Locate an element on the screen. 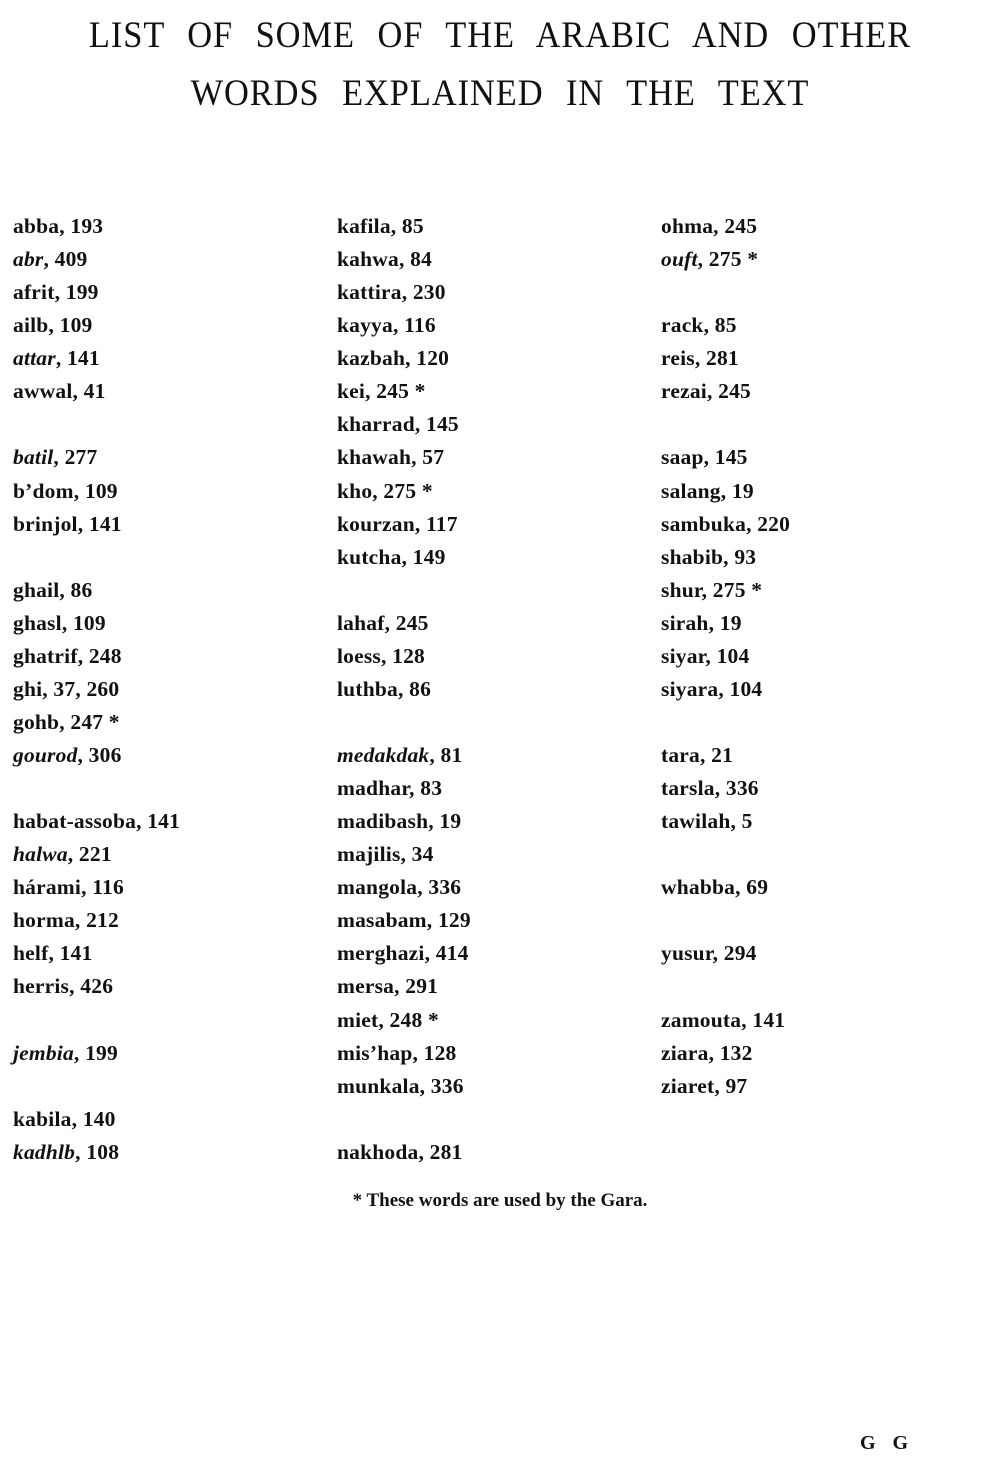  word-entry: abr, 409 is located at coordinates (96, 259).